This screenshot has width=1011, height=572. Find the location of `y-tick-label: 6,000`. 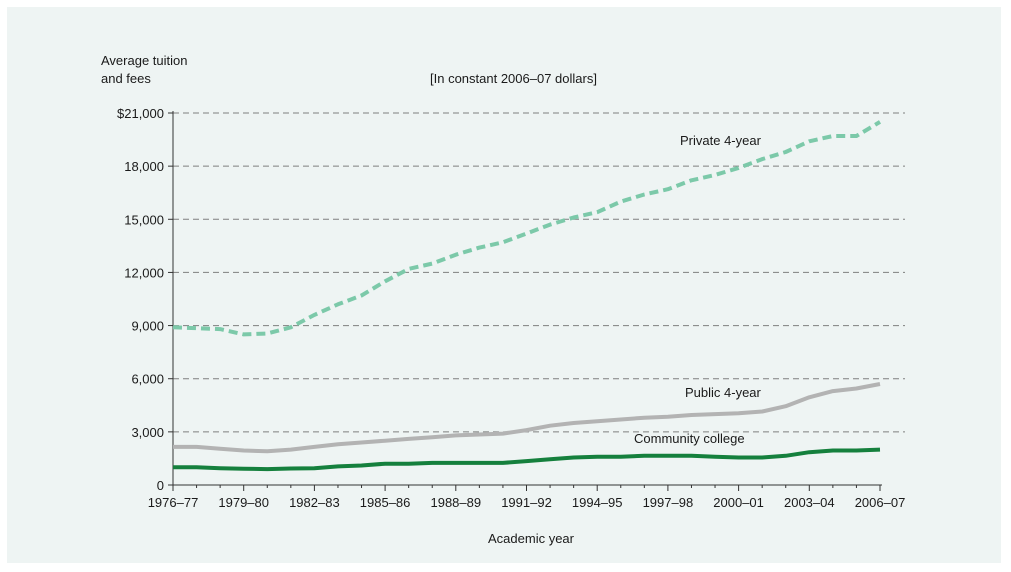

y-tick-label: 6,000 is located at coordinates (147, 379).